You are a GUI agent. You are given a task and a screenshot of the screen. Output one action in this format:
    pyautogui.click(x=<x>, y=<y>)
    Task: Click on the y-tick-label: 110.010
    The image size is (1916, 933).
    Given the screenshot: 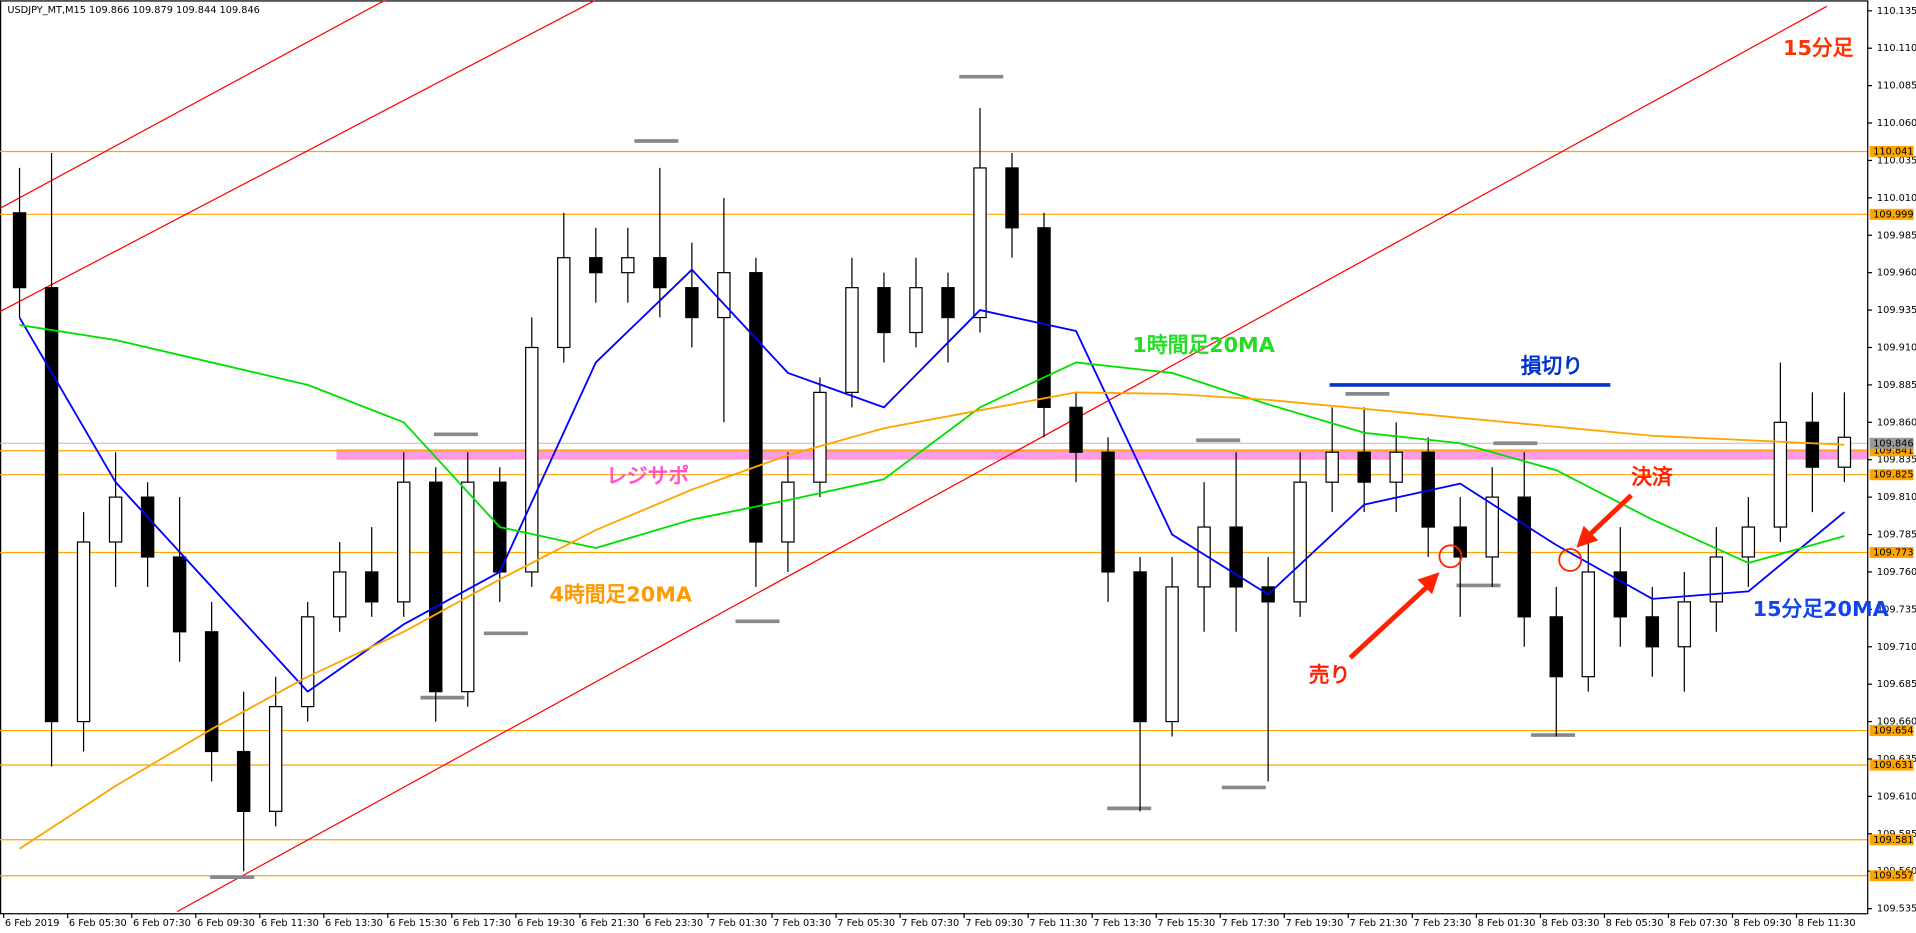 What is the action you would take?
    pyautogui.click(x=1896, y=198)
    